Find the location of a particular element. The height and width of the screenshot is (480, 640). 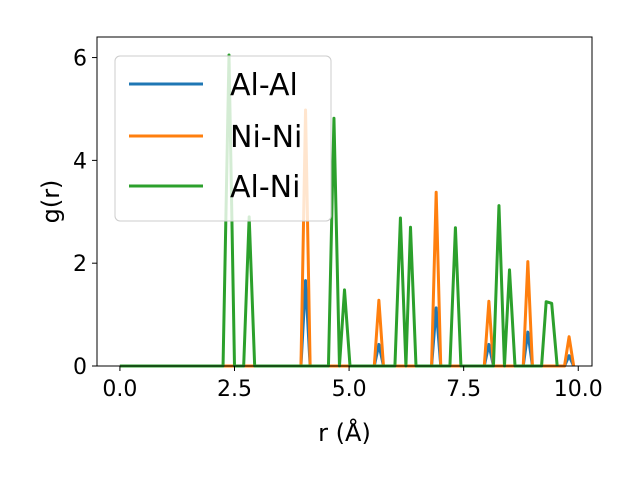

legend-label-ni-ni: Ni-Ni is located at coordinates (266, 137).